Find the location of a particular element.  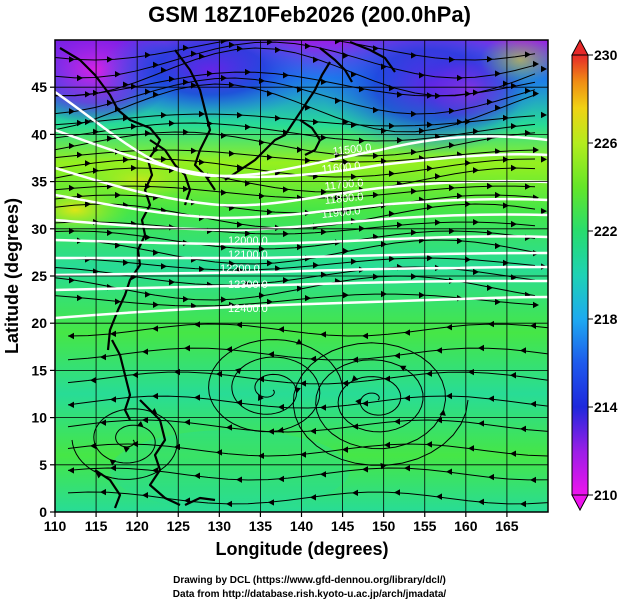

x-tick-label: 135 is located at coordinates (261, 526).